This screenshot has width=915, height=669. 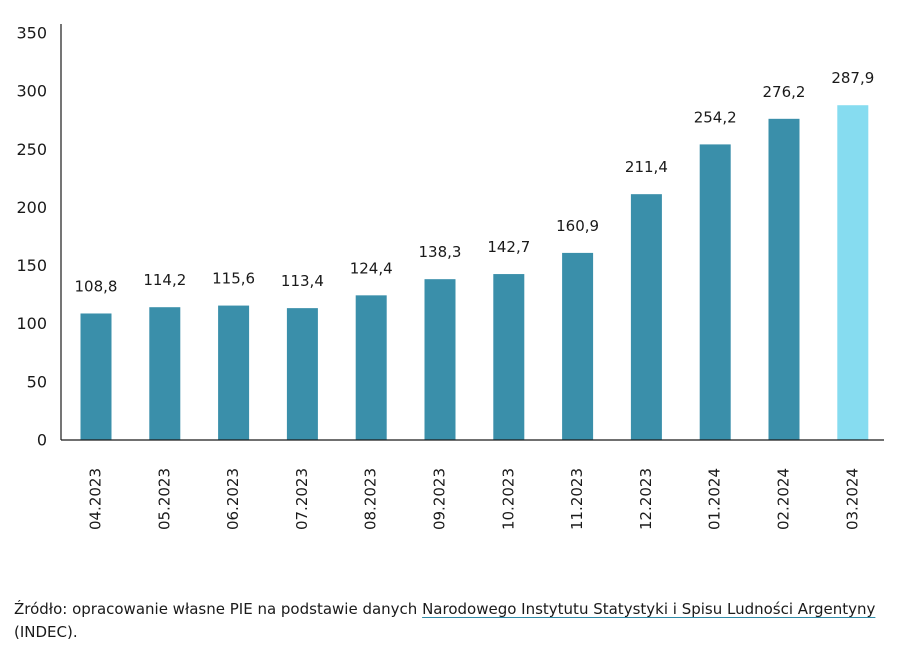 What do you see at coordinates (233, 279) in the screenshot?
I see `data-label: 115,6` at bounding box center [233, 279].